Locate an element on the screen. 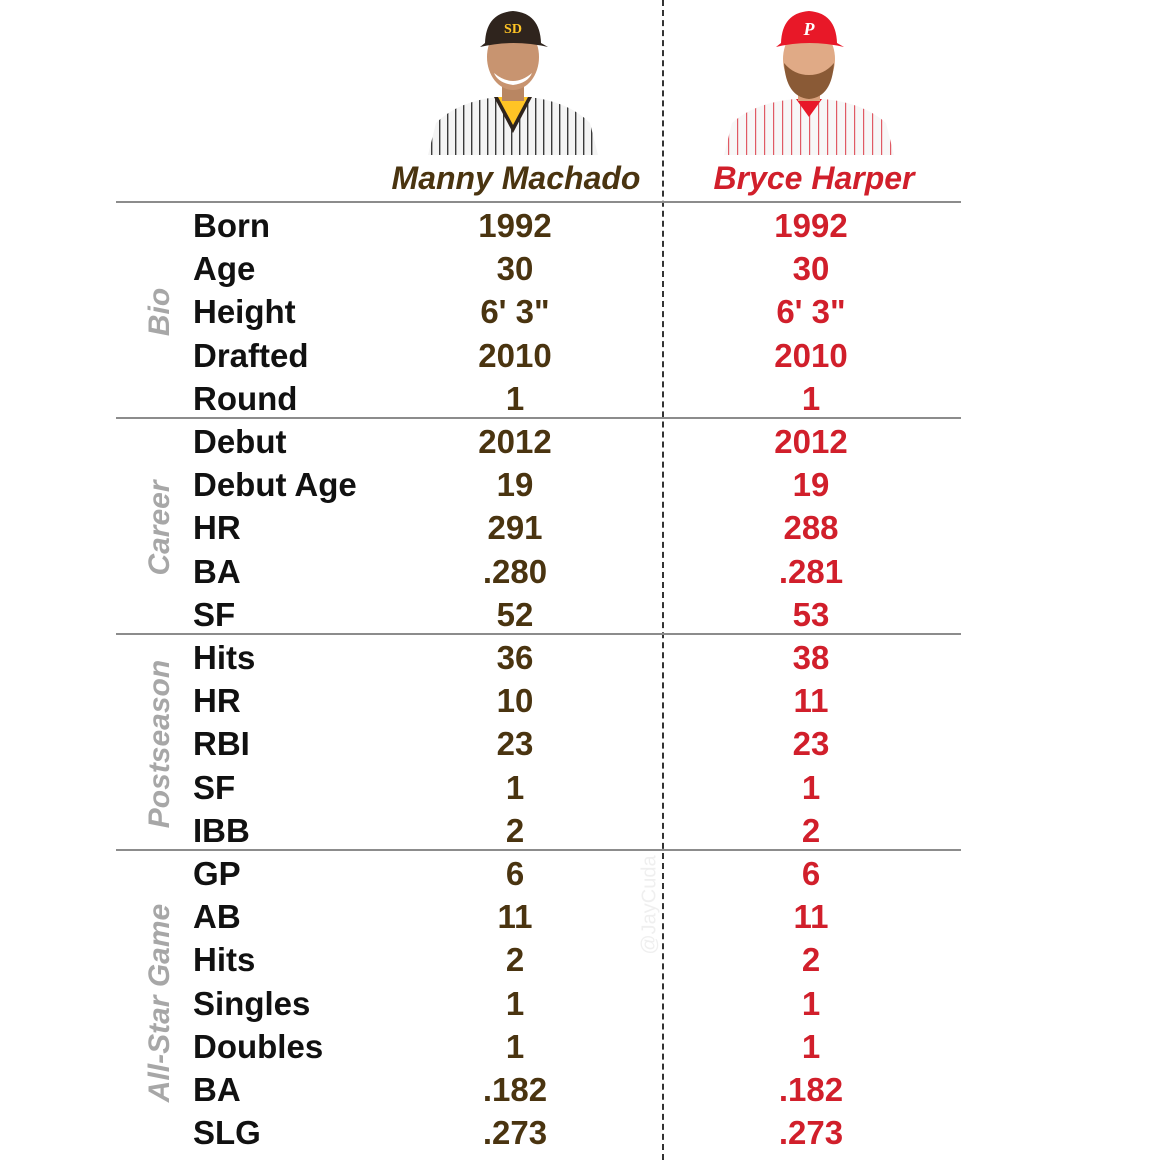  table-row: IBB 2 2 is located at coordinates (585, 830).